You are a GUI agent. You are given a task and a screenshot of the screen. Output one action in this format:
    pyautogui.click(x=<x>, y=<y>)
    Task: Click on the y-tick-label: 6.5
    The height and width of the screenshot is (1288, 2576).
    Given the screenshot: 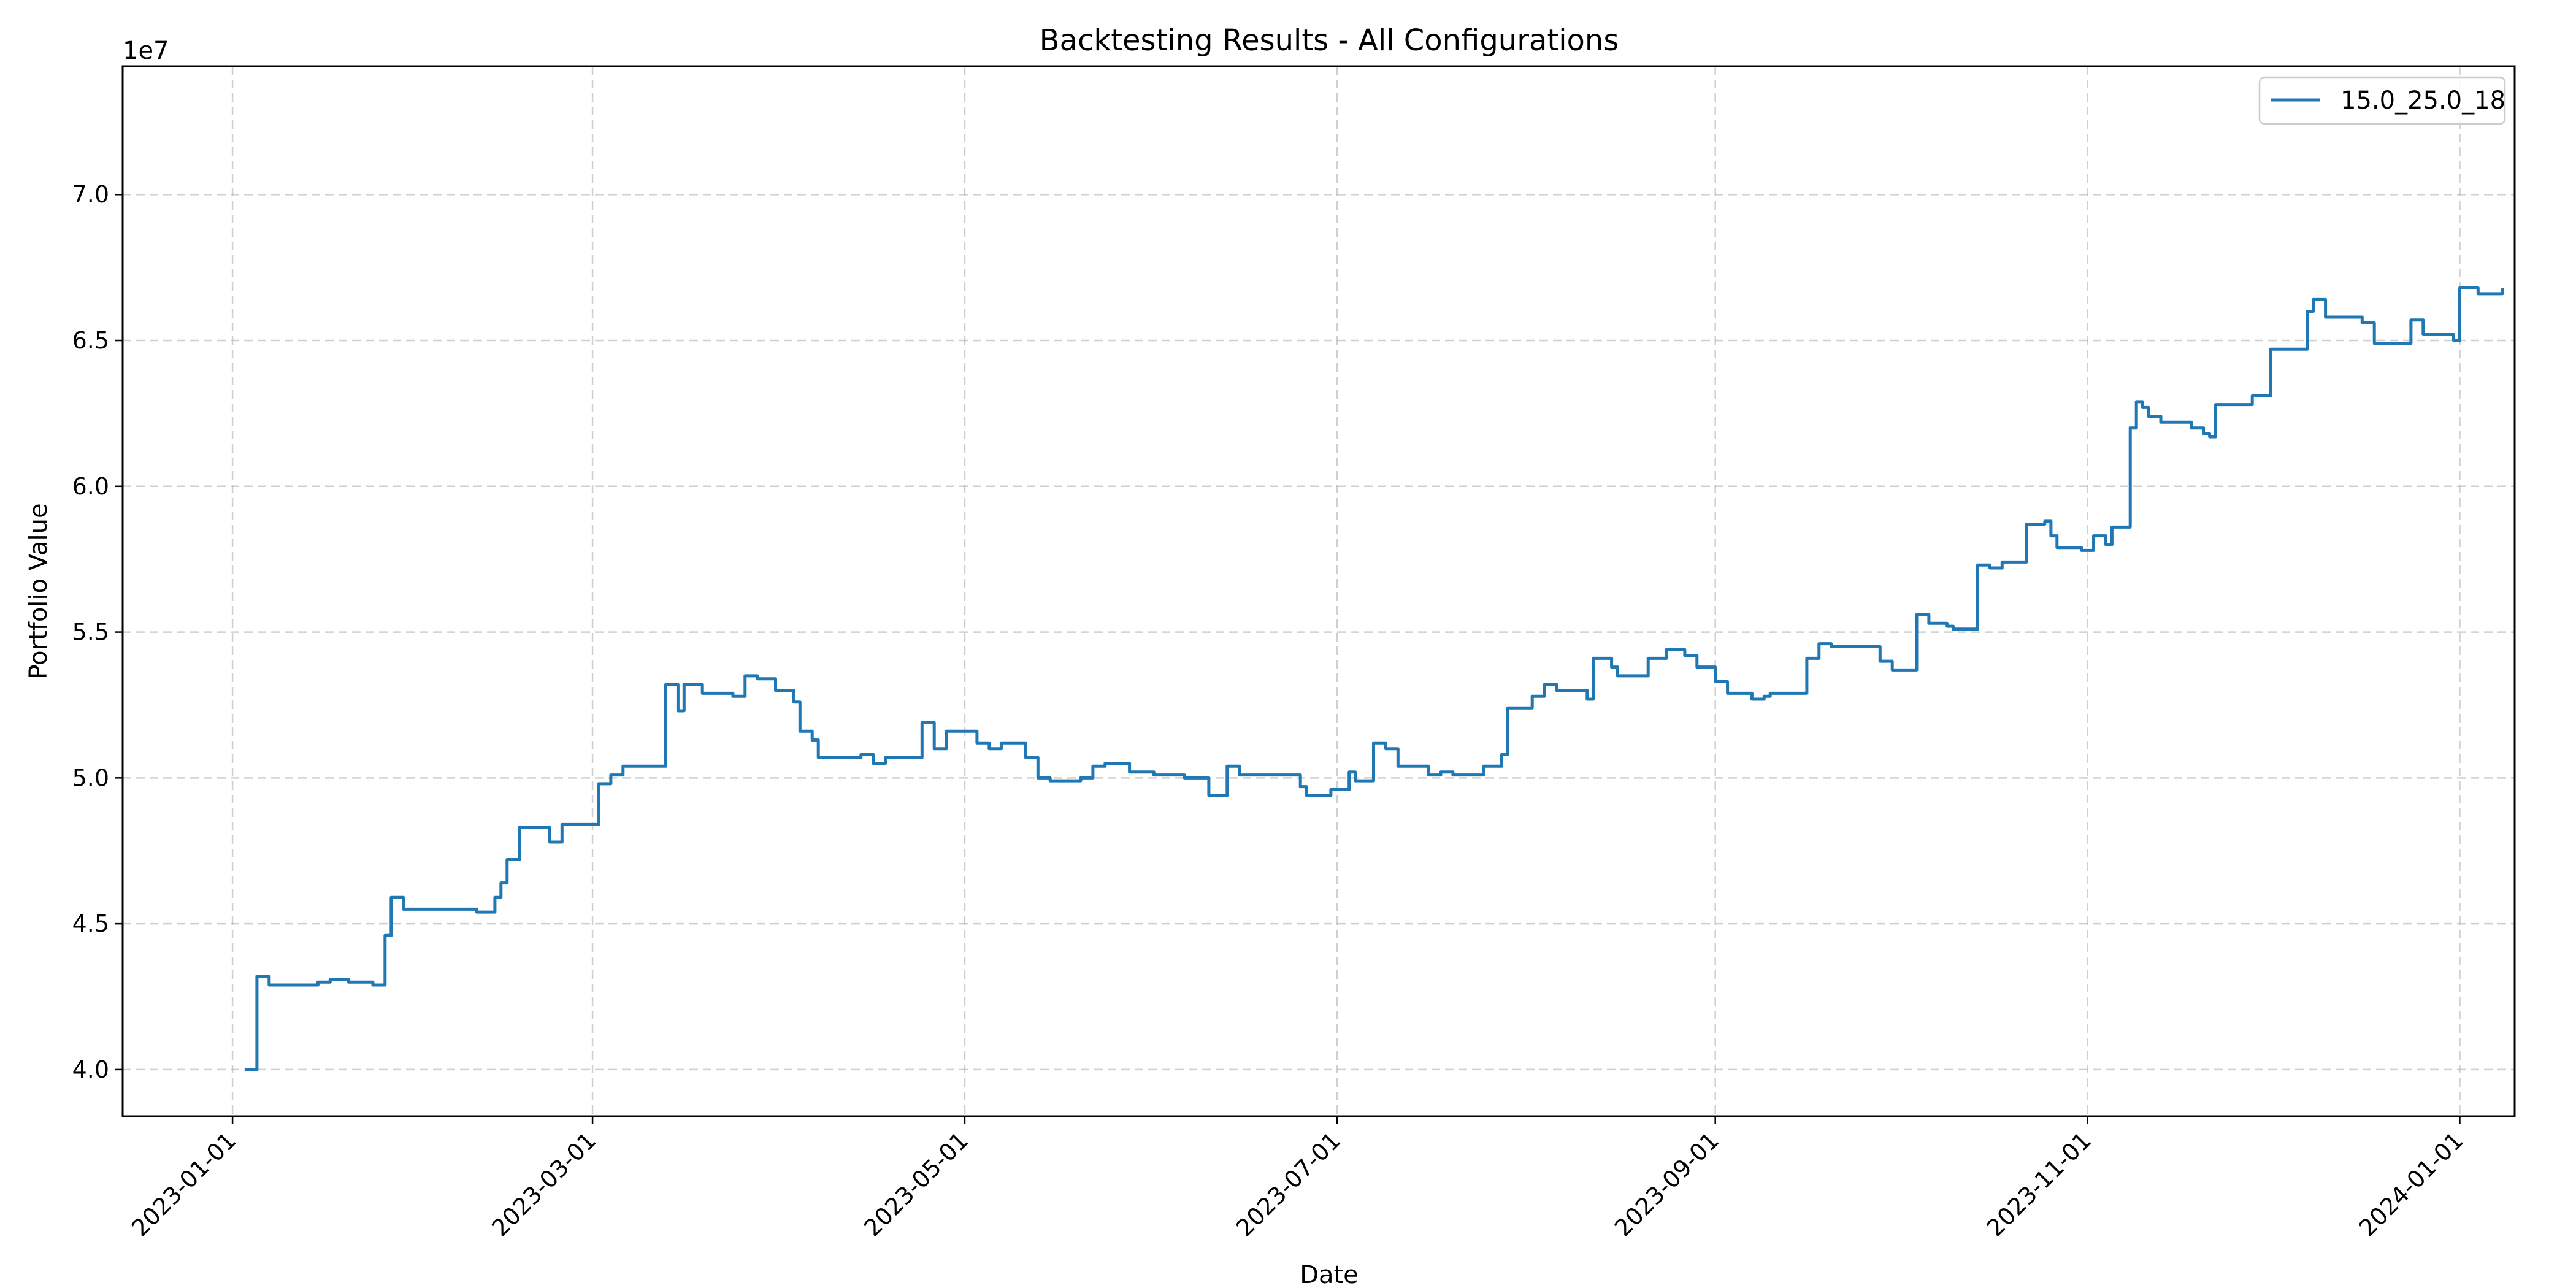 What is the action you would take?
    pyautogui.click(x=90, y=340)
    